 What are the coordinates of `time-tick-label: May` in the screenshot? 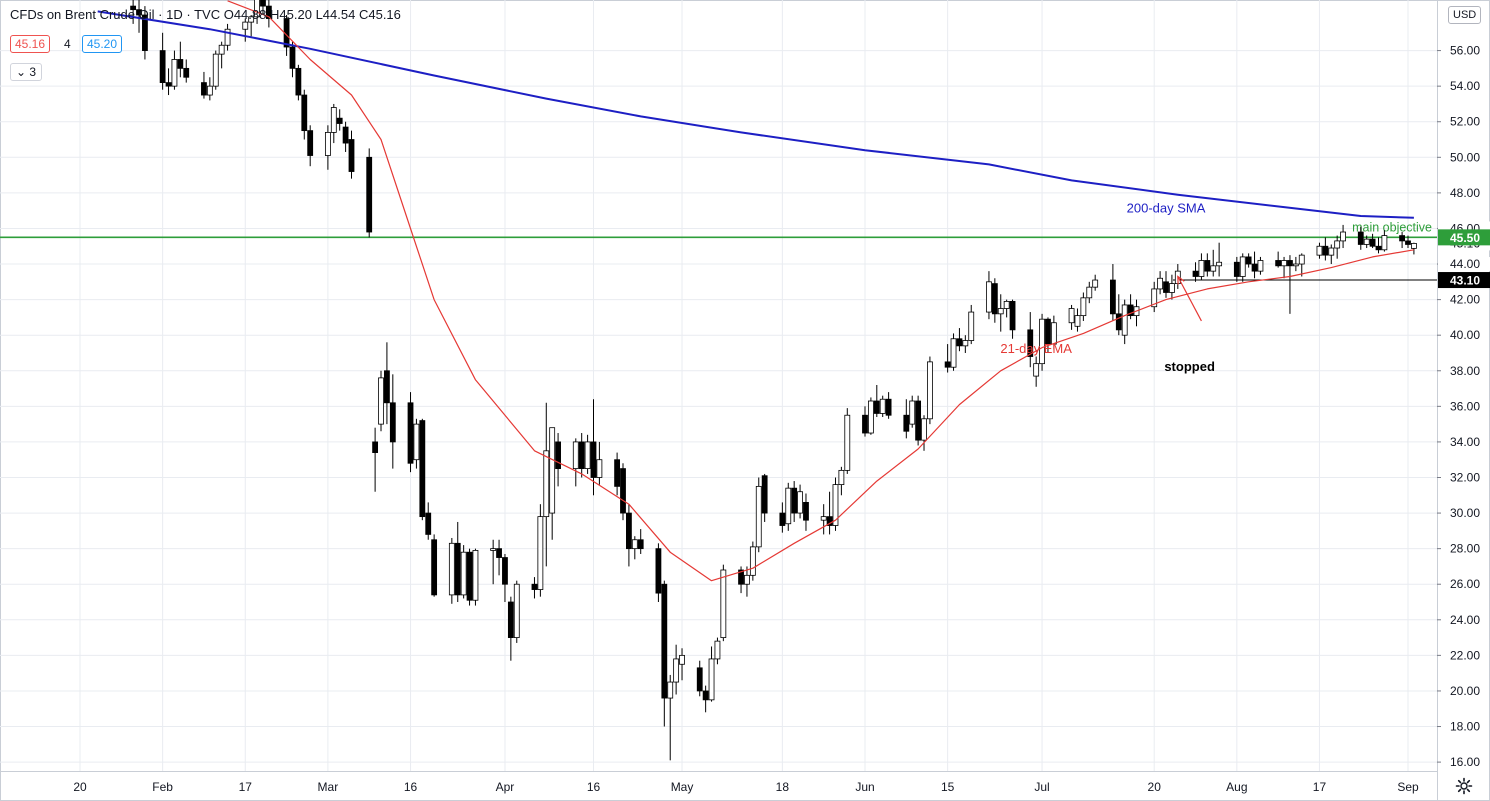 It's located at (682, 787).